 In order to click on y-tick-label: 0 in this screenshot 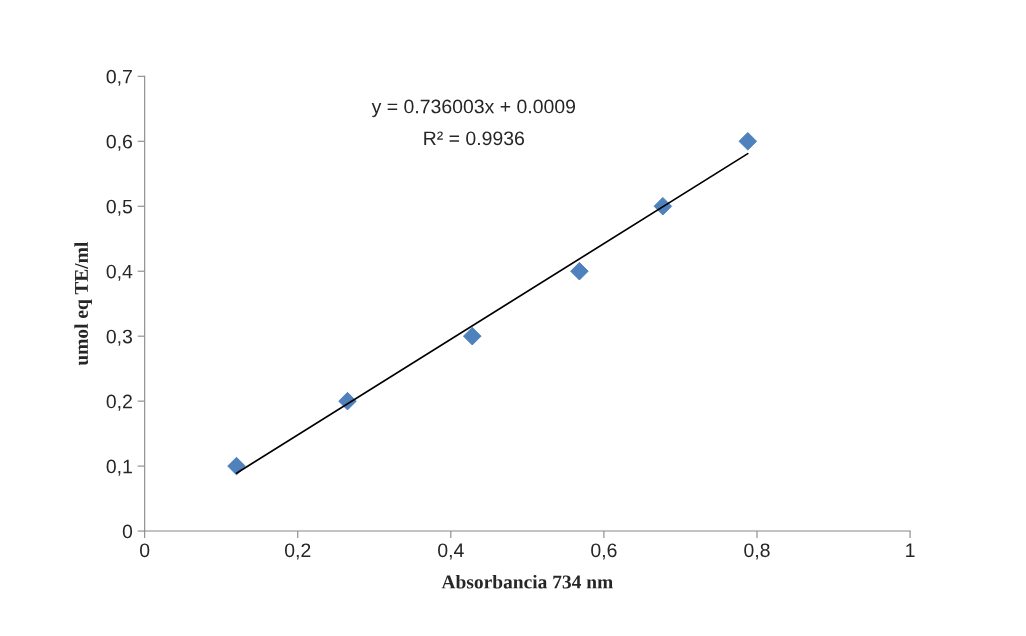, I will do `click(127, 531)`.